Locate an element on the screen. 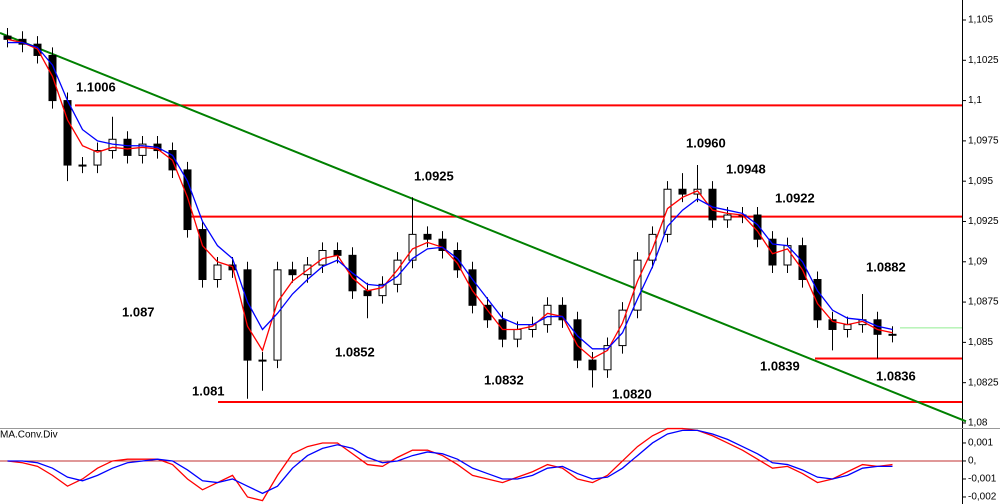  y-tick-label: 1,09 is located at coordinates (978, 261).